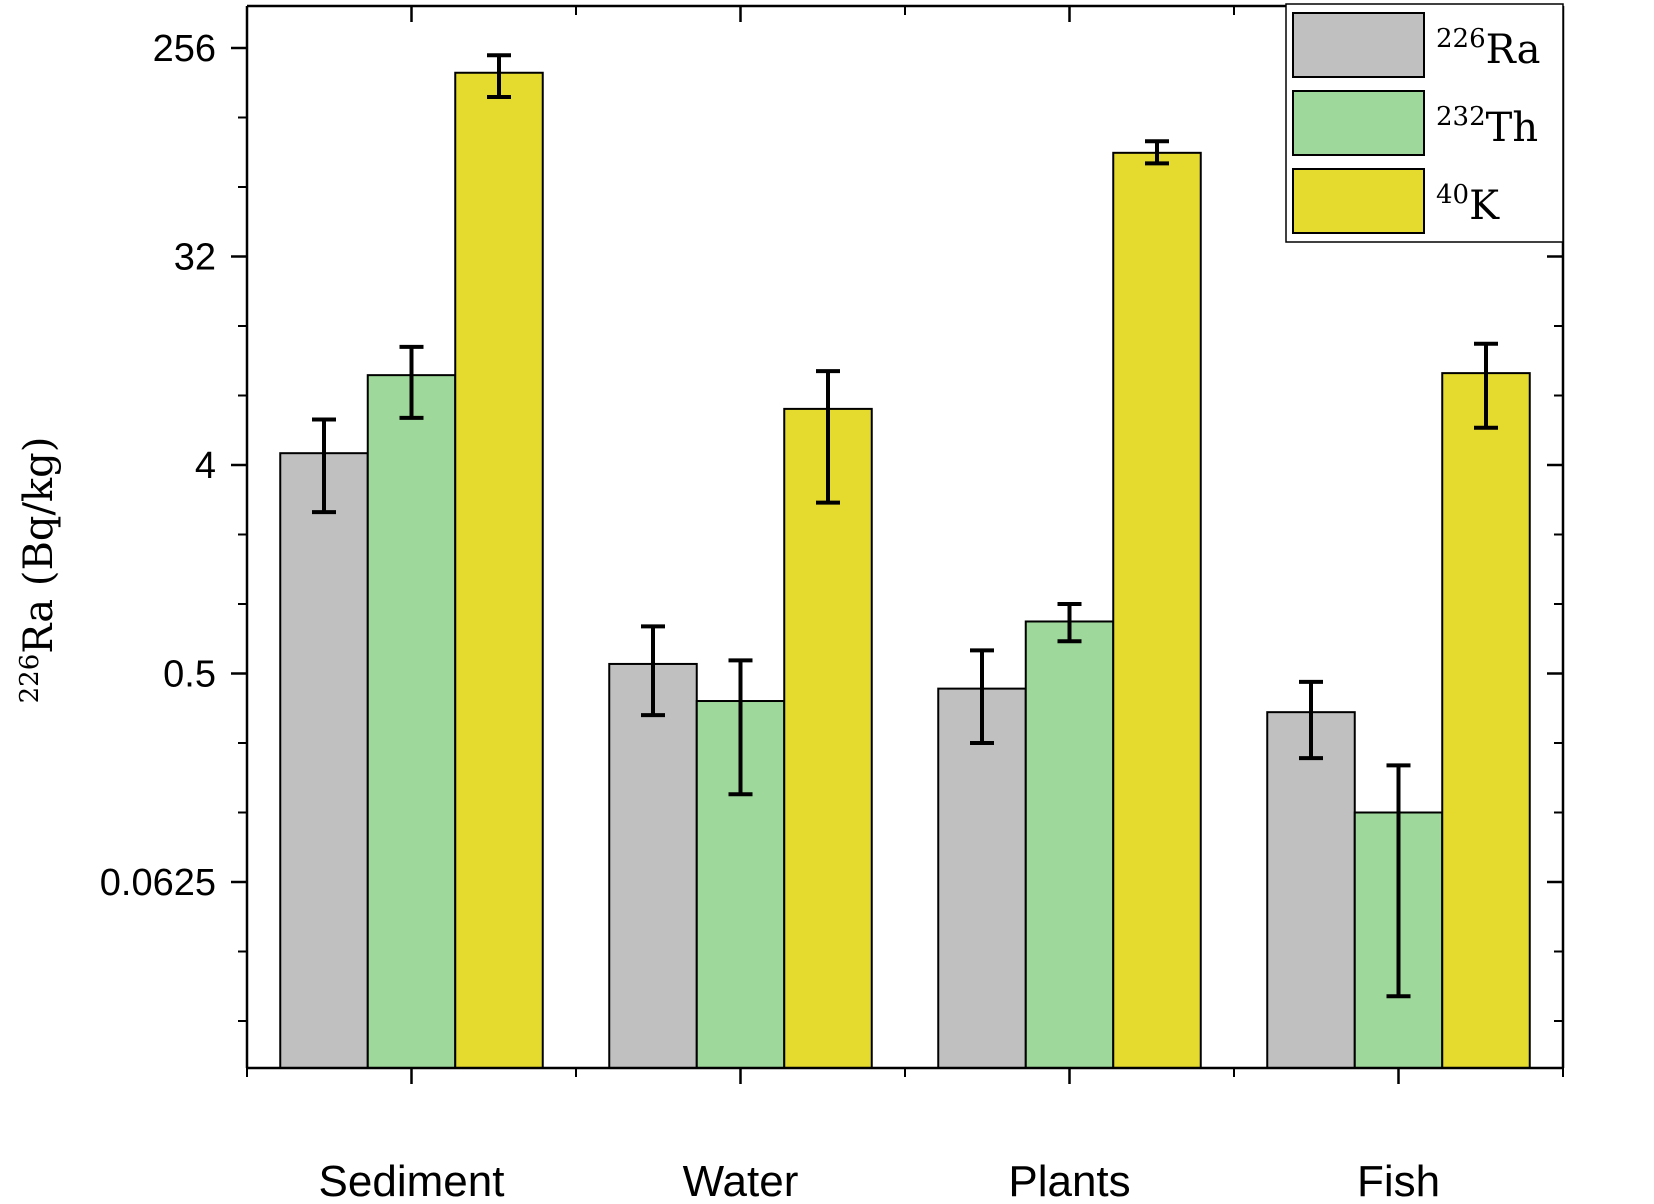  Describe the element at coordinates (982, 878) in the screenshot. I see `bar-plants-ra226` at that location.